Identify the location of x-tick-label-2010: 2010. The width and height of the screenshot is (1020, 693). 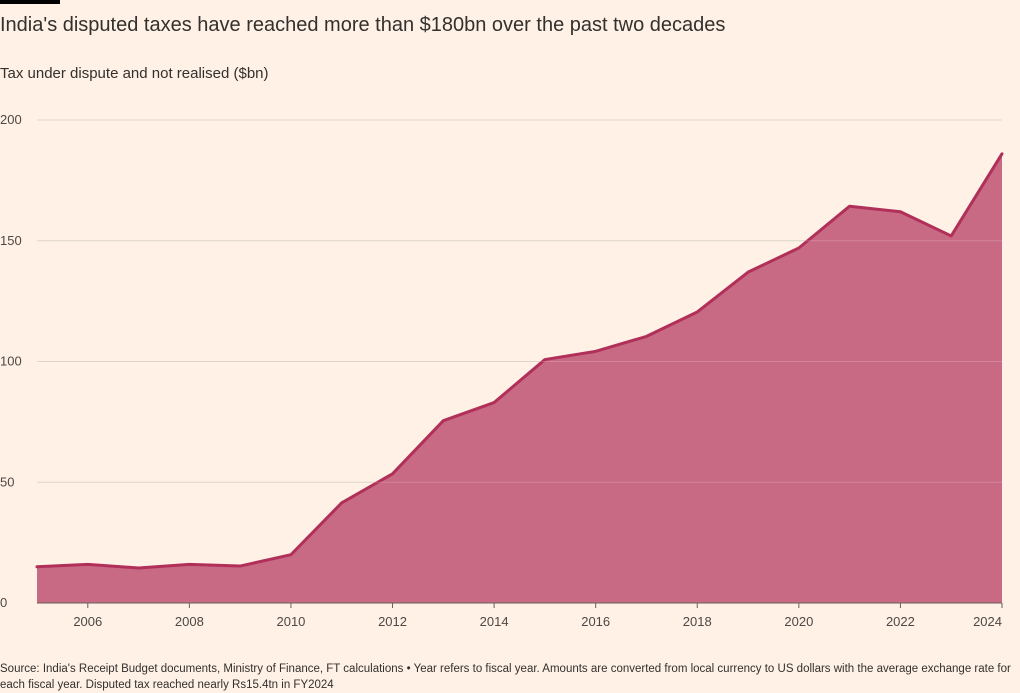
(290, 621).